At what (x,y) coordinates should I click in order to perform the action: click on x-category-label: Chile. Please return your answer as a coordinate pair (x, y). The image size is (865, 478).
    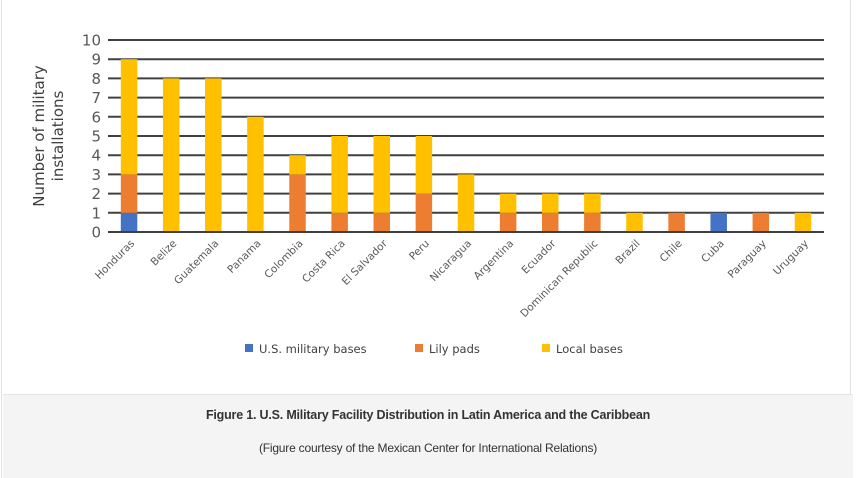
    Looking at the image, I should click on (671, 251).